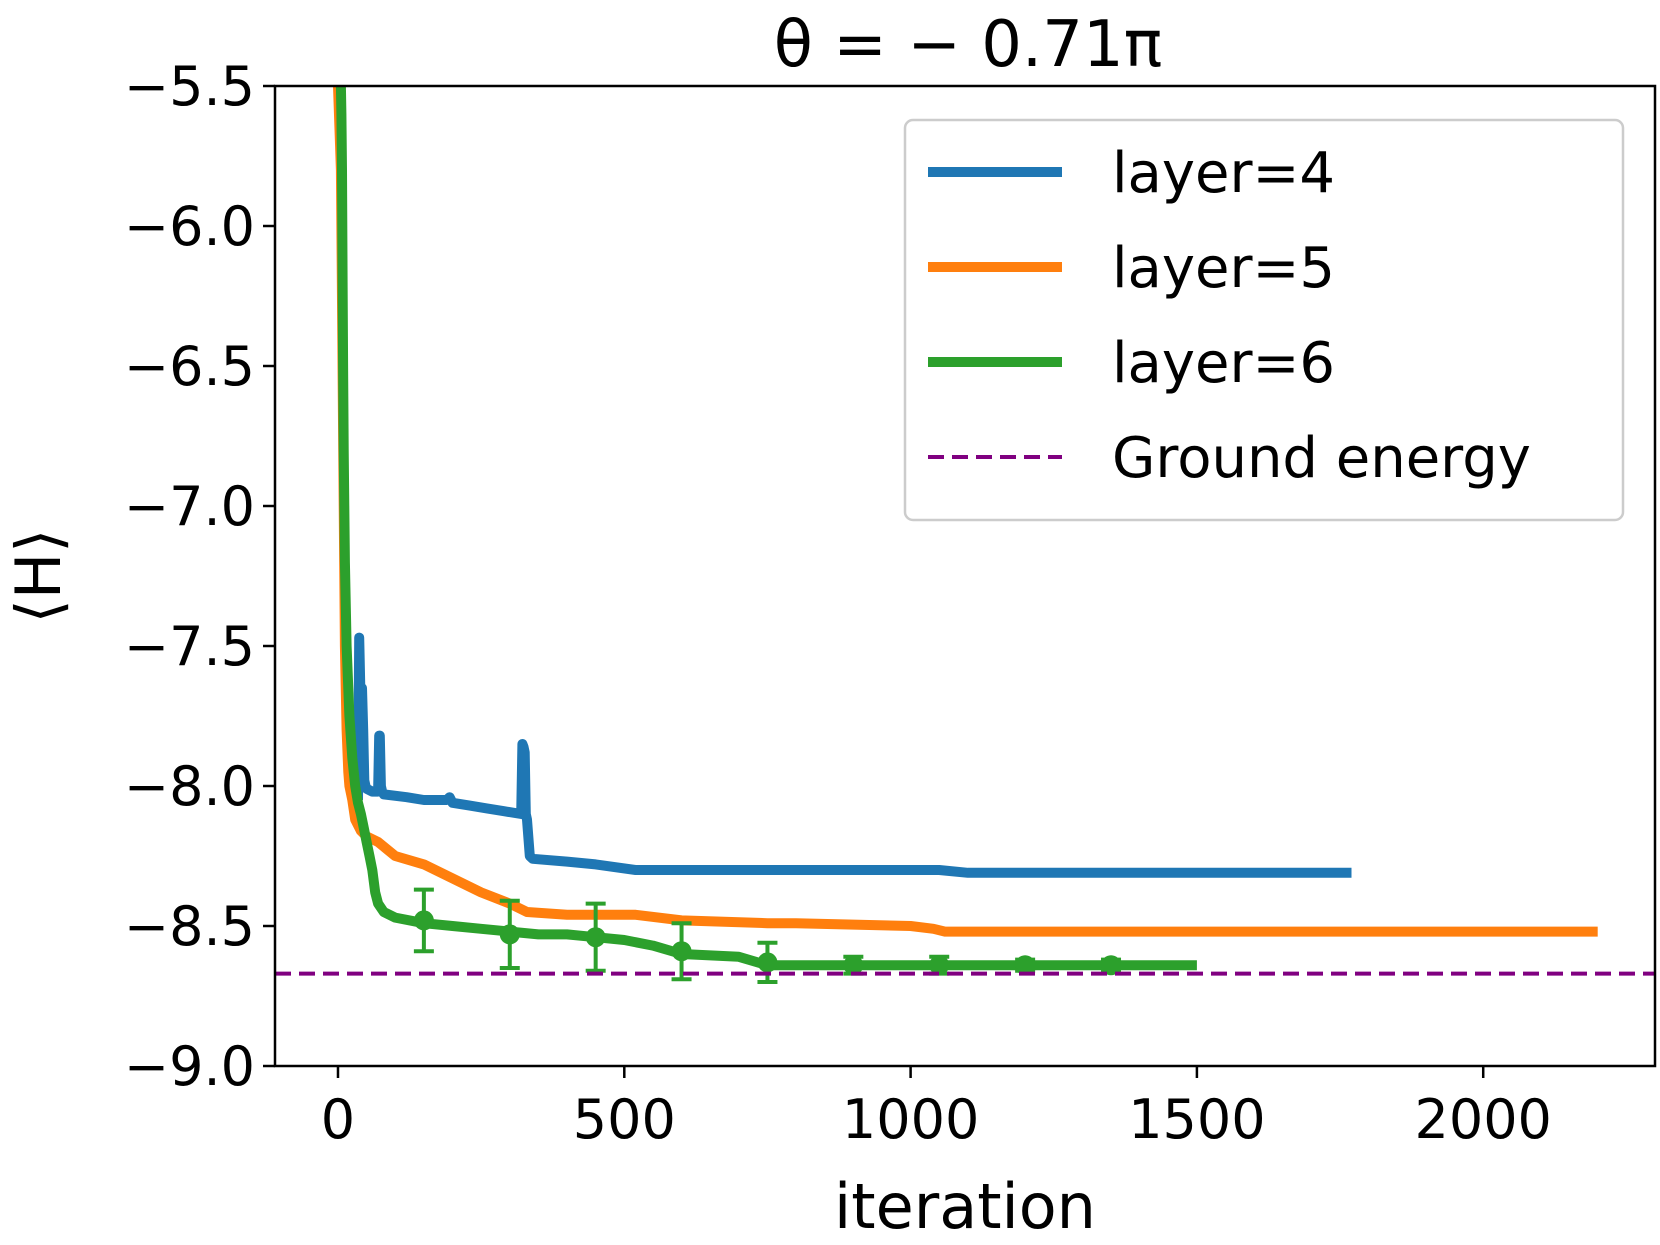 The height and width of the screenshot is (1245, 1660). Describe the element at coordinates (189, 226) in the screenshot. I see `y-tick-label: −6.0` at that location.